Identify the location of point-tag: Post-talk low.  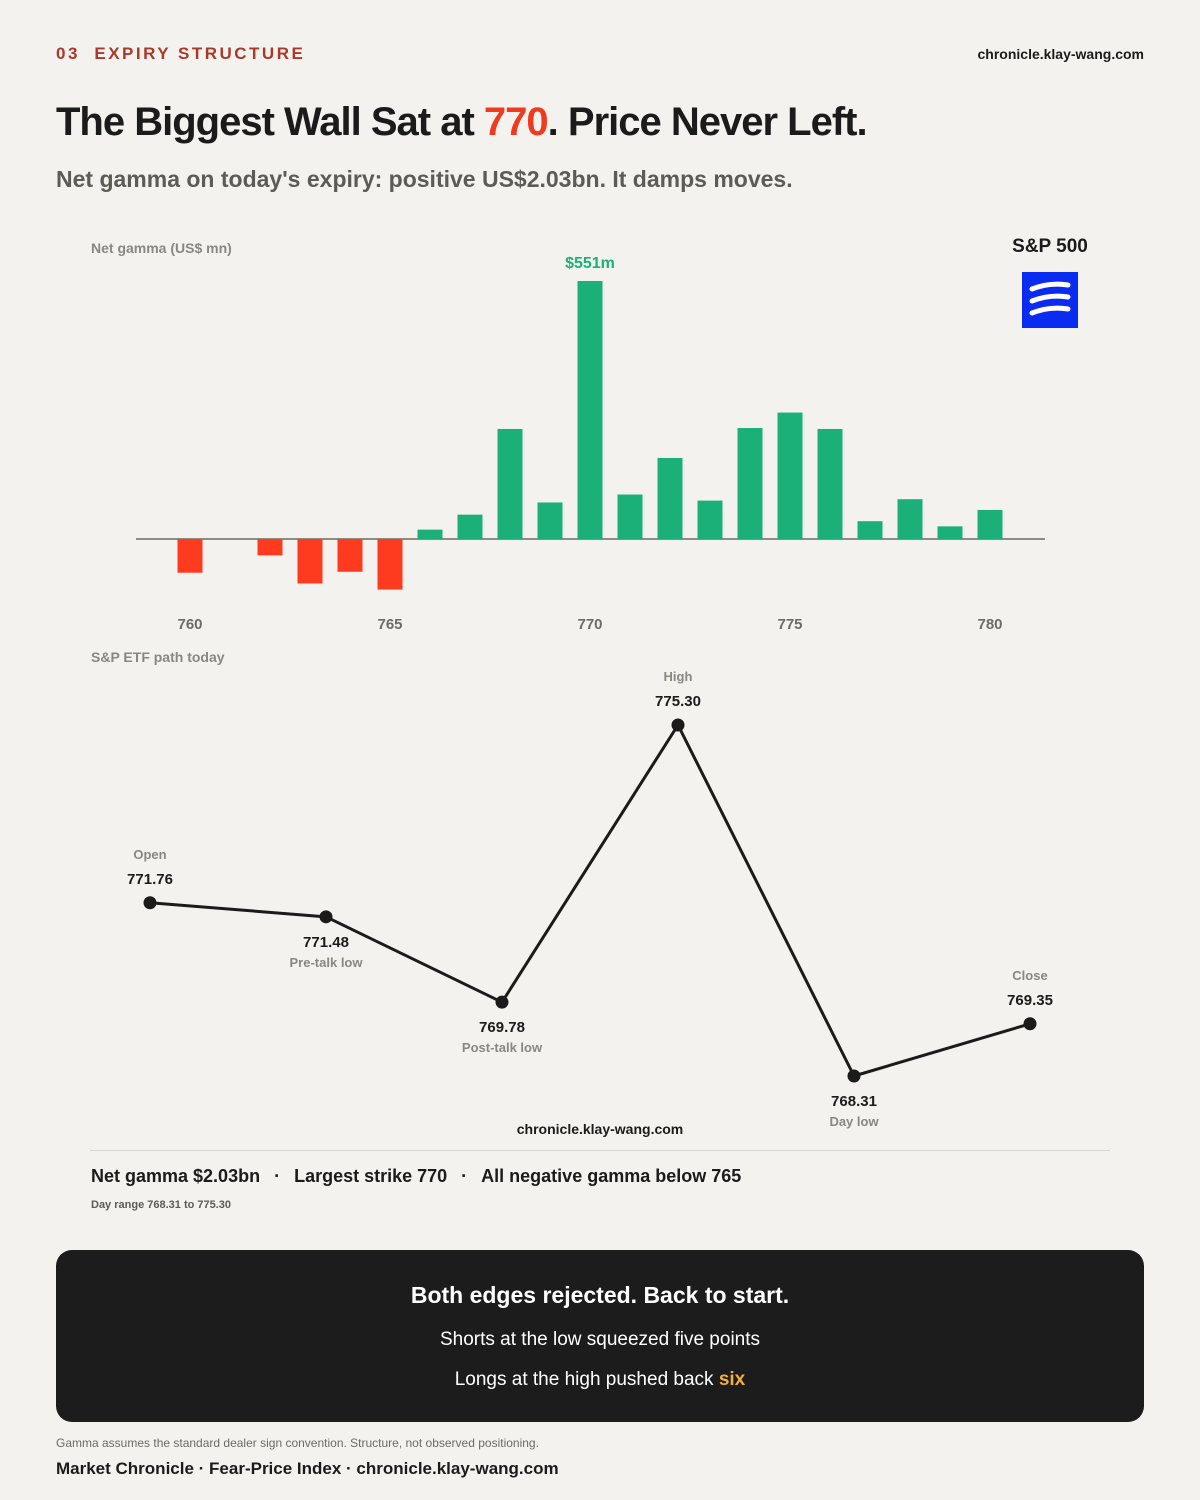
(502, 1047).